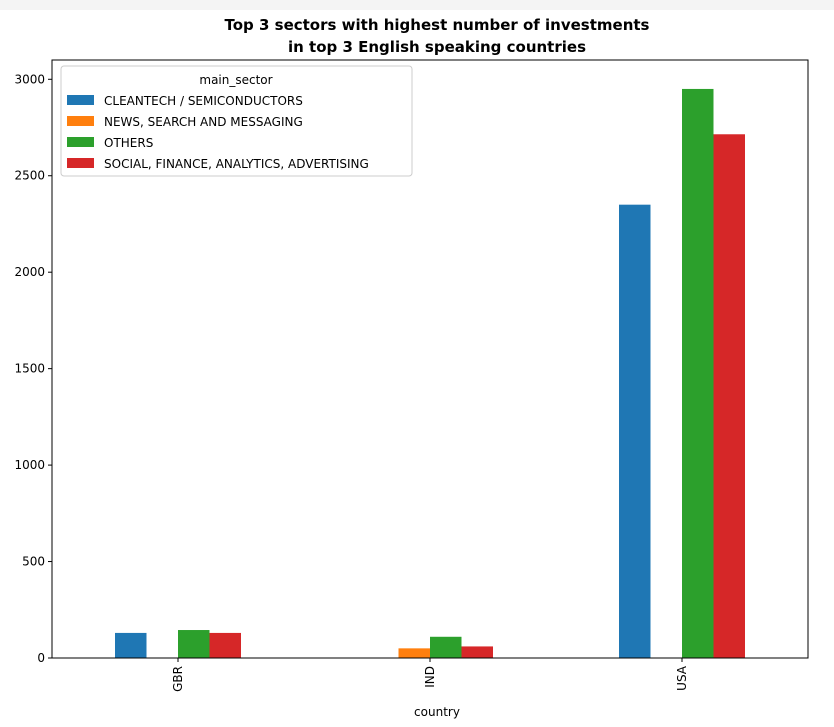 The image size is (834, 727). What do you see at coordinates (178, 679) in the screenshot?
I see `x-tick-label-gbr: GBR` at bounding box center [178, 679].